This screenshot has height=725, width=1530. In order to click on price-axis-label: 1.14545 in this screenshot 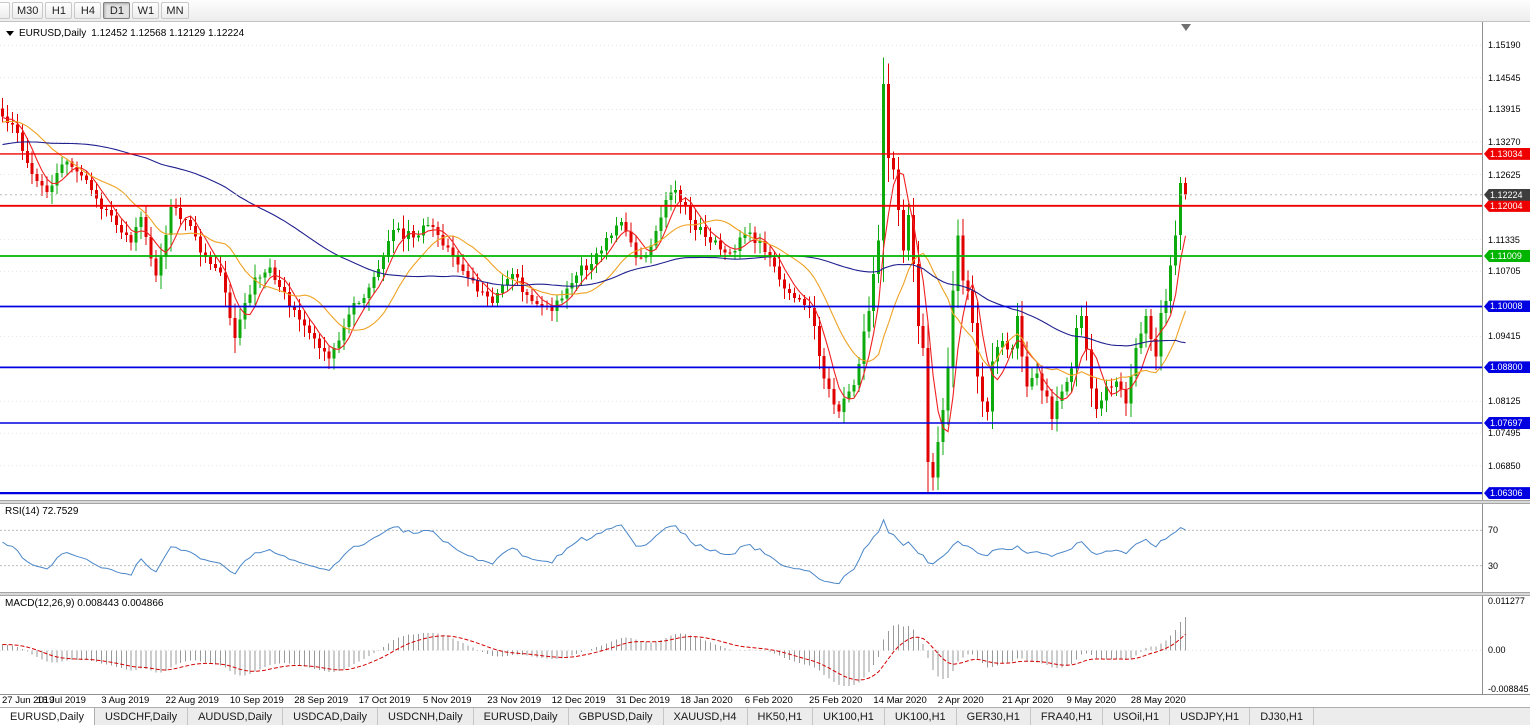, I will do `click(1504, 77)`.